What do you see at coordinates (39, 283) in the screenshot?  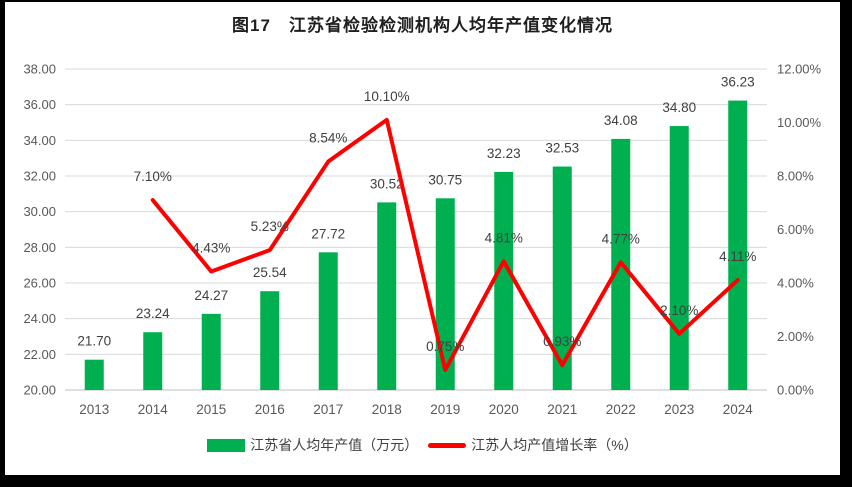 I see `left-axis-tick-label: 26.00` at bounding box center [39, 283].